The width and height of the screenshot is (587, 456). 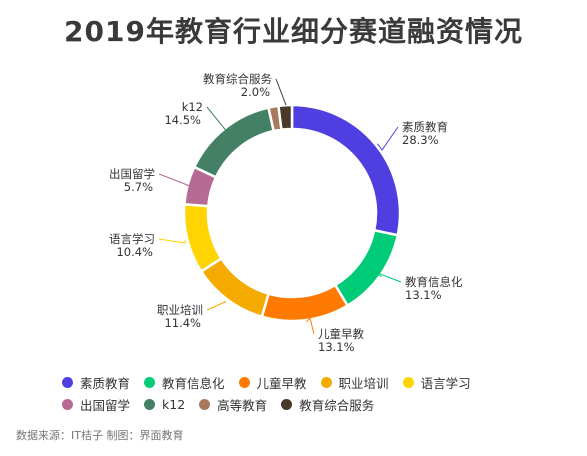 What do you see at coordinates (420, 140) in the screenshot?
I see `slice-value-label: 28.3%` at bounding box center [420, 140].